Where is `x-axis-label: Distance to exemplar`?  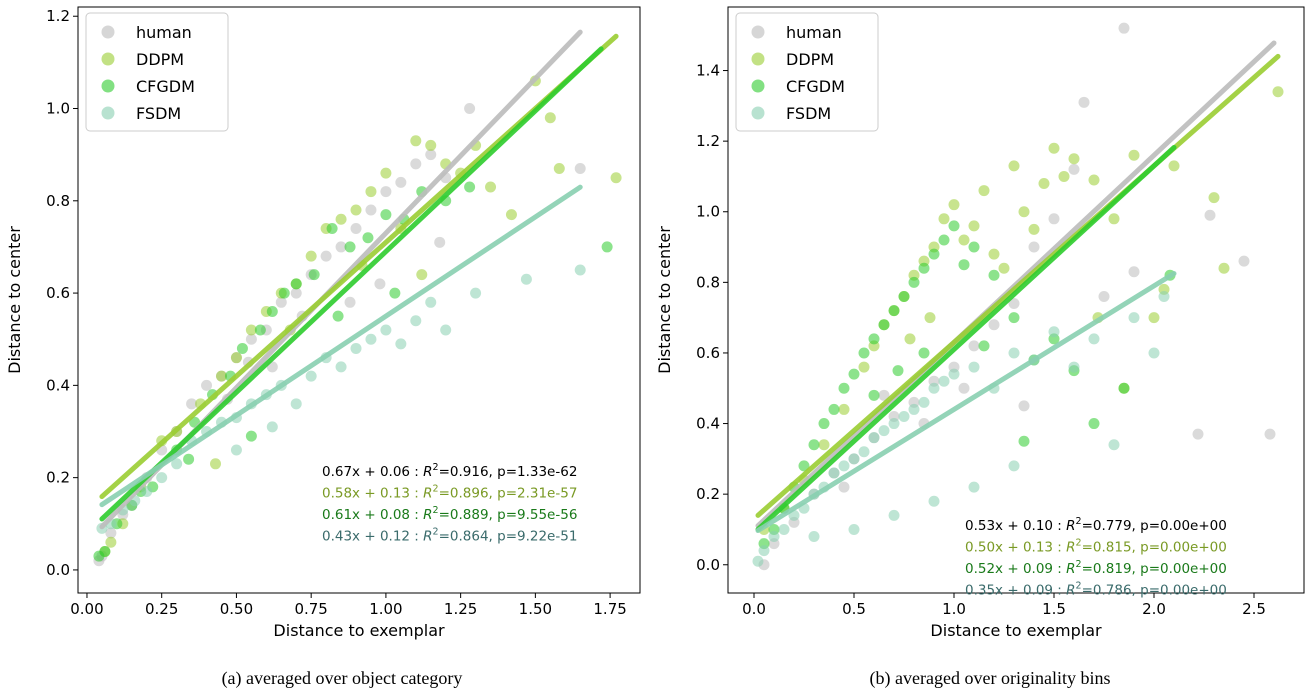 x-axis-label: Distance to exemplar is located at coordinates (359, 630).